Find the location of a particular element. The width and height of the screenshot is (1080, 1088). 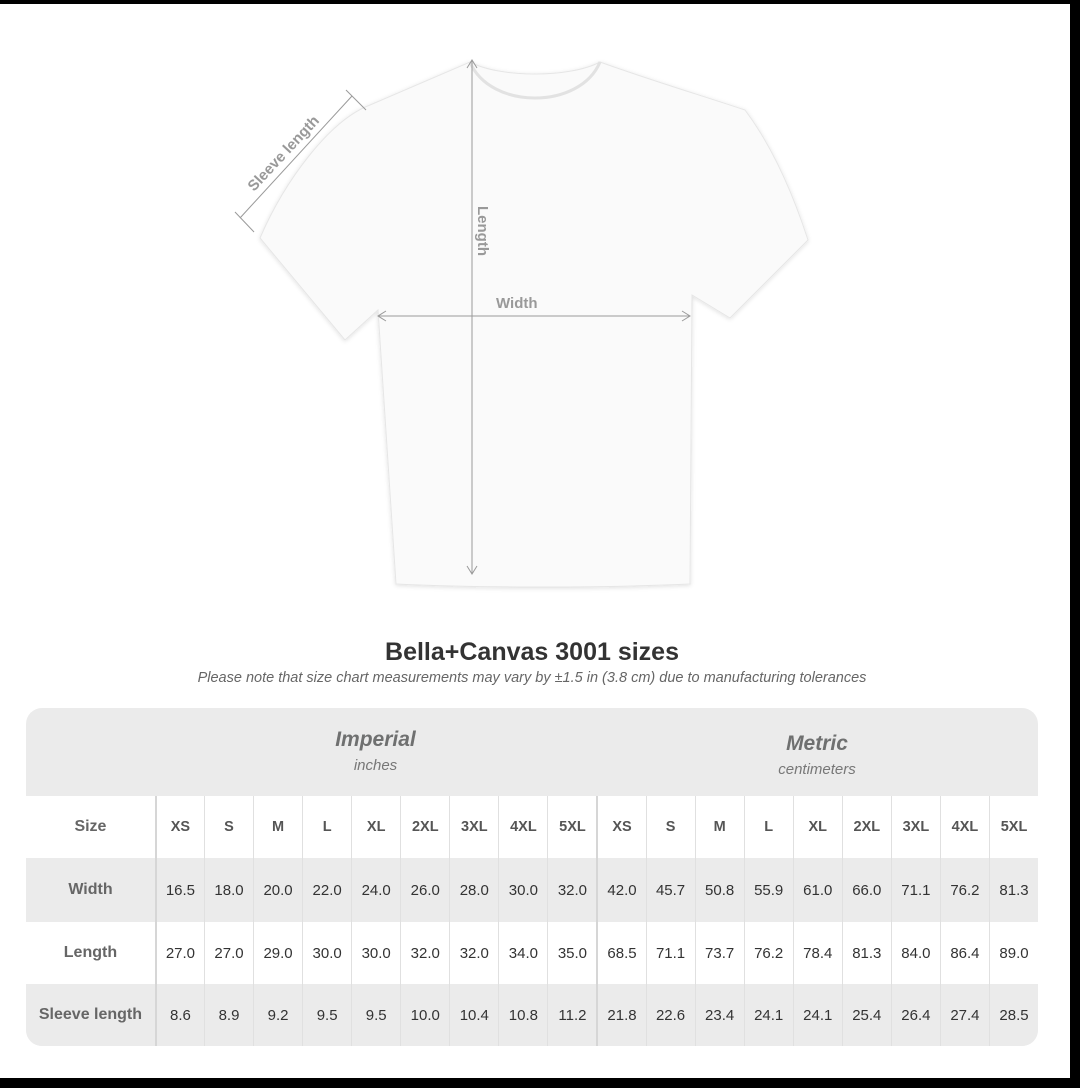

row-label: Size is located at coordinates (90, 826).